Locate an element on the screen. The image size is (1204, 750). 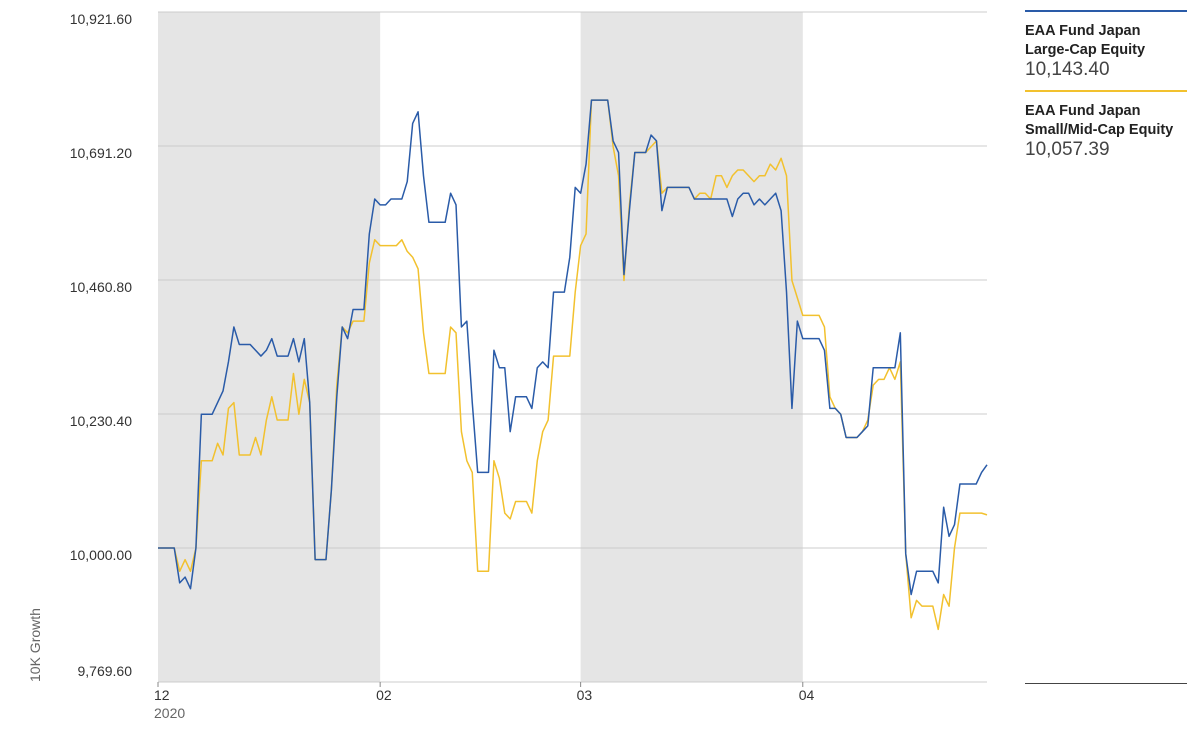
legend-divider is located at coordinates (1106, 683).